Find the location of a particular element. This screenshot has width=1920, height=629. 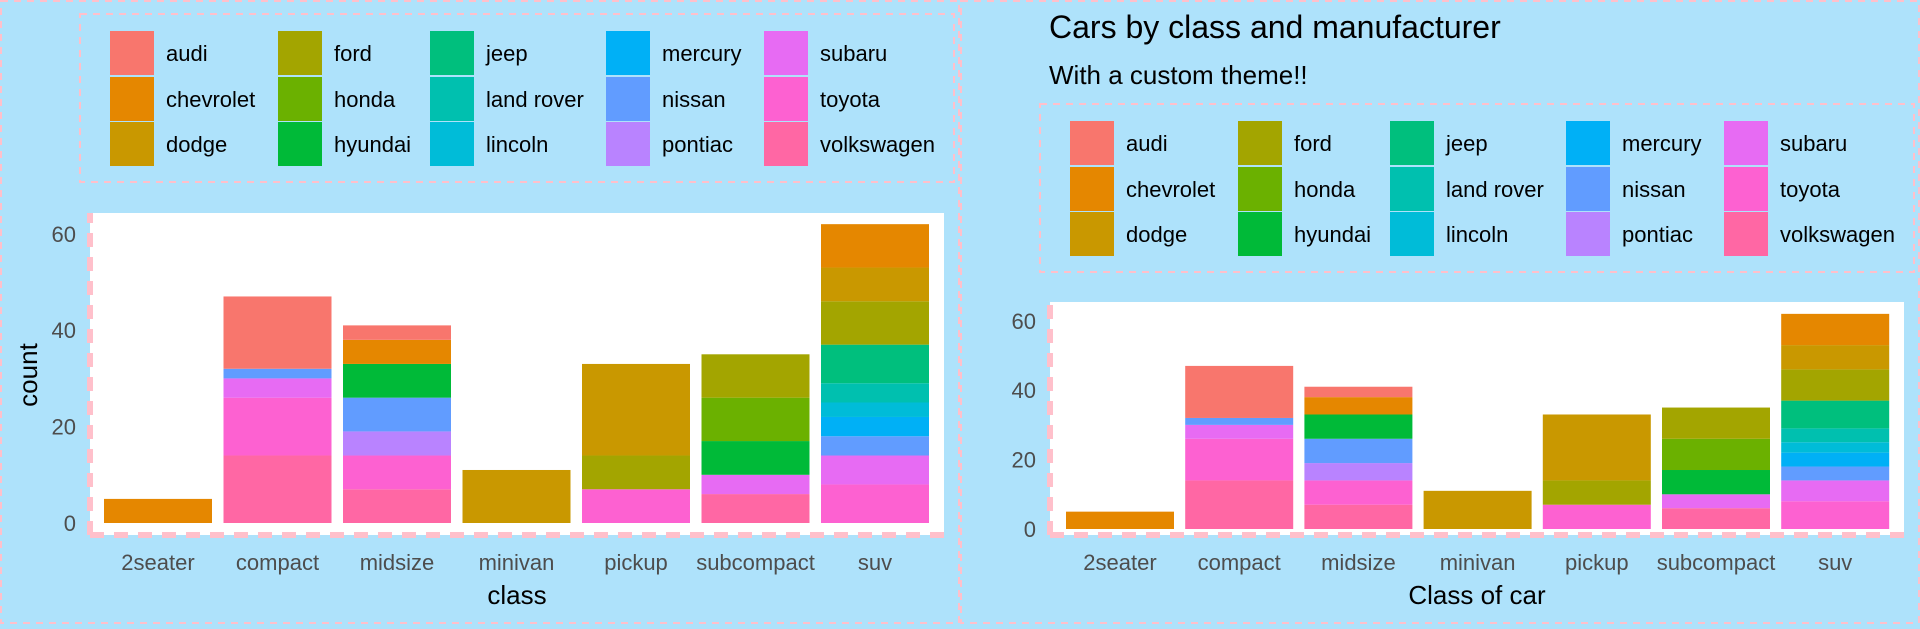

bar-midsize-volkswagen is located at coordinates (397, 506).